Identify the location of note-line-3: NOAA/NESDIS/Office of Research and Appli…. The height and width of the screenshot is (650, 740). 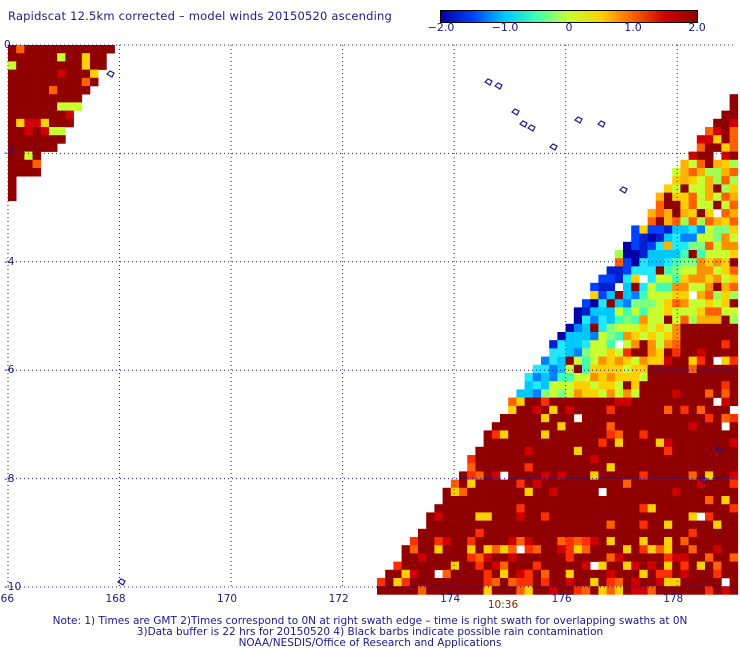
(370, 643).